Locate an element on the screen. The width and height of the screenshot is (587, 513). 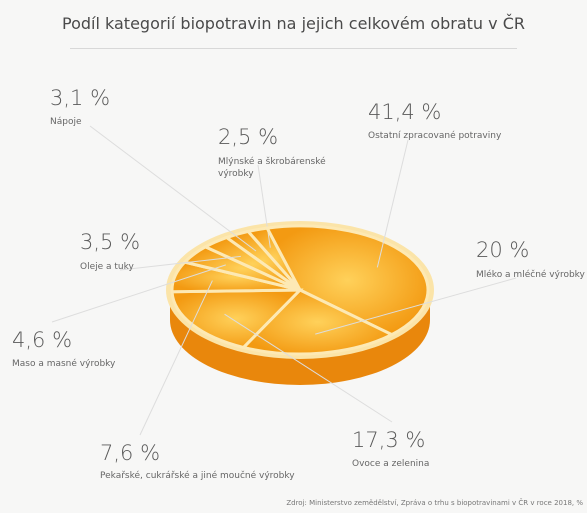
category-label: Ovoce a zelenina is located at coordinates (391, 464).